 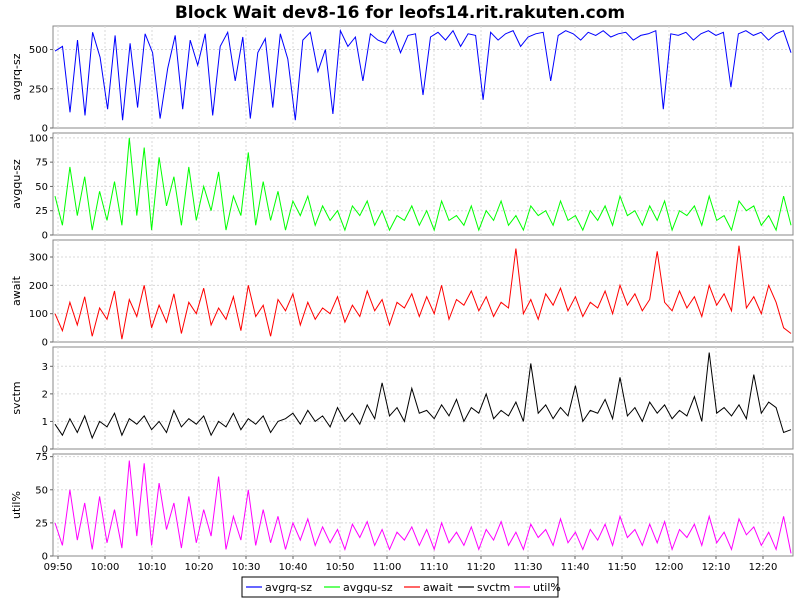 I want to click on legend-label: util%, so click(x=547, y=587).